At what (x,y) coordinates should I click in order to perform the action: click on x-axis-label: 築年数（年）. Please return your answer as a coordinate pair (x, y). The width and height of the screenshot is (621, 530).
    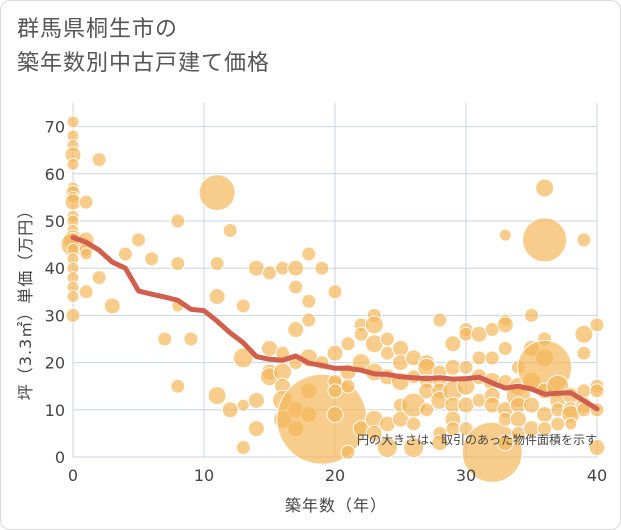
    Looking at the image, I should click on (336, 505).